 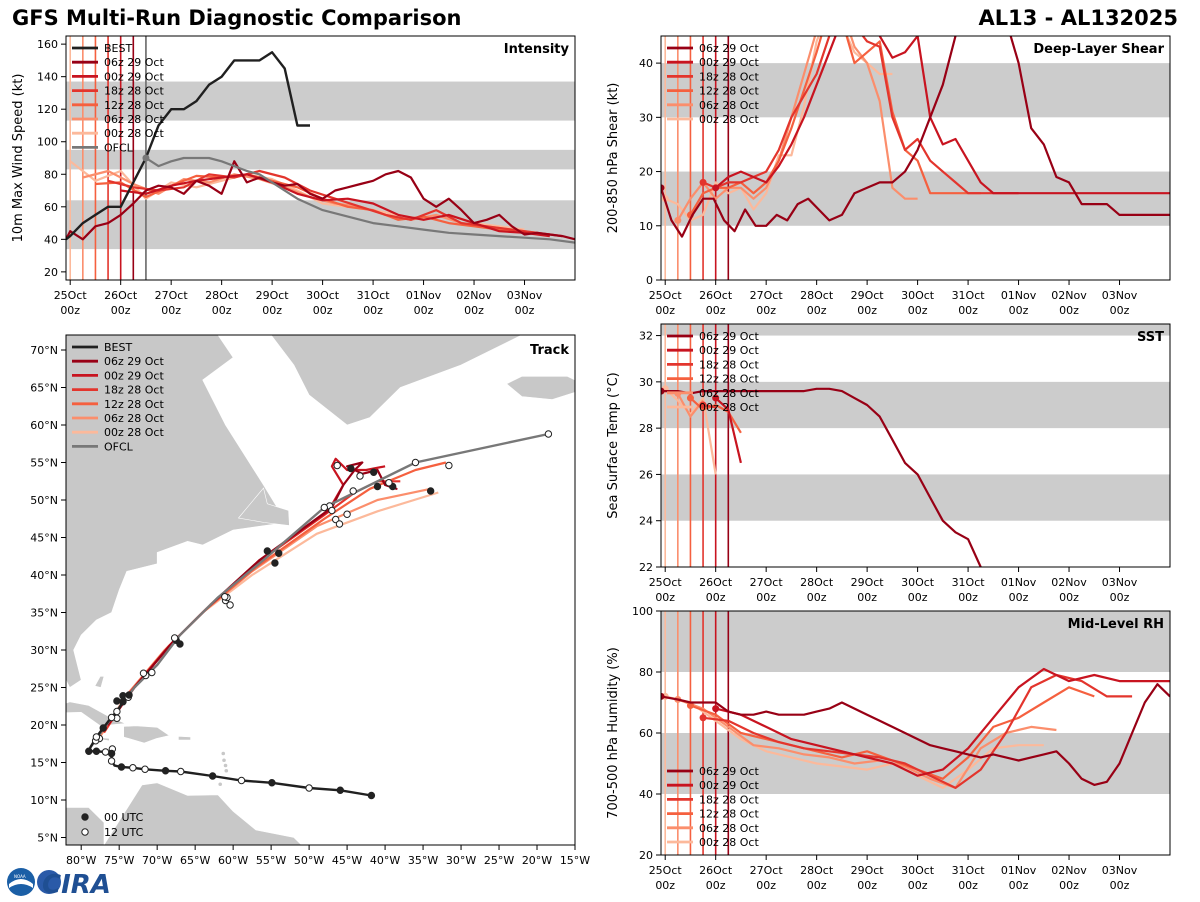 I want to click on intensity-legend-label: OFCL, so click(x=119, y=147).